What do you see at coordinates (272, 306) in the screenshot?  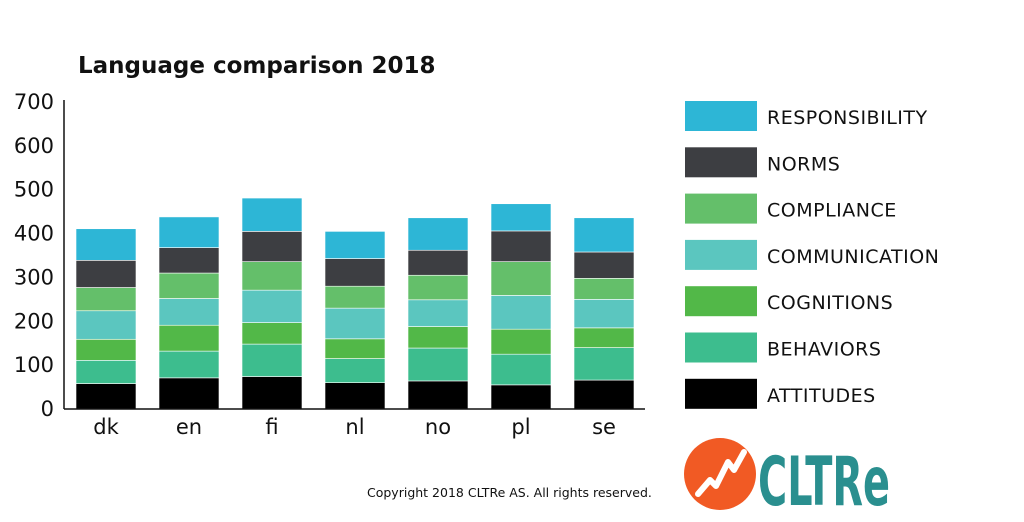 I see `bar-segment-fi-communication` at bounding box center [272, 306].